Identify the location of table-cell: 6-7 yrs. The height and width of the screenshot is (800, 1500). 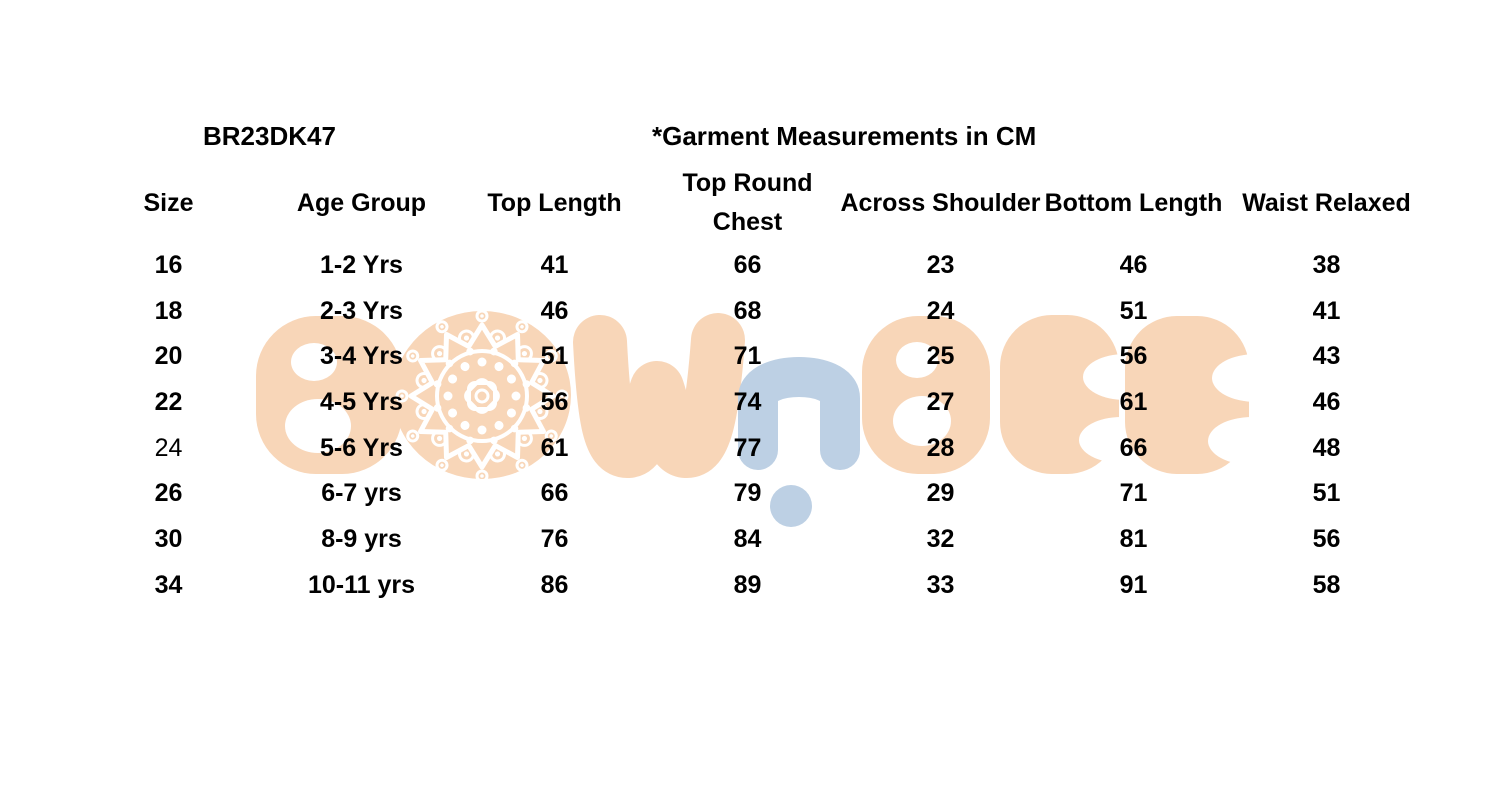
(361, 493).